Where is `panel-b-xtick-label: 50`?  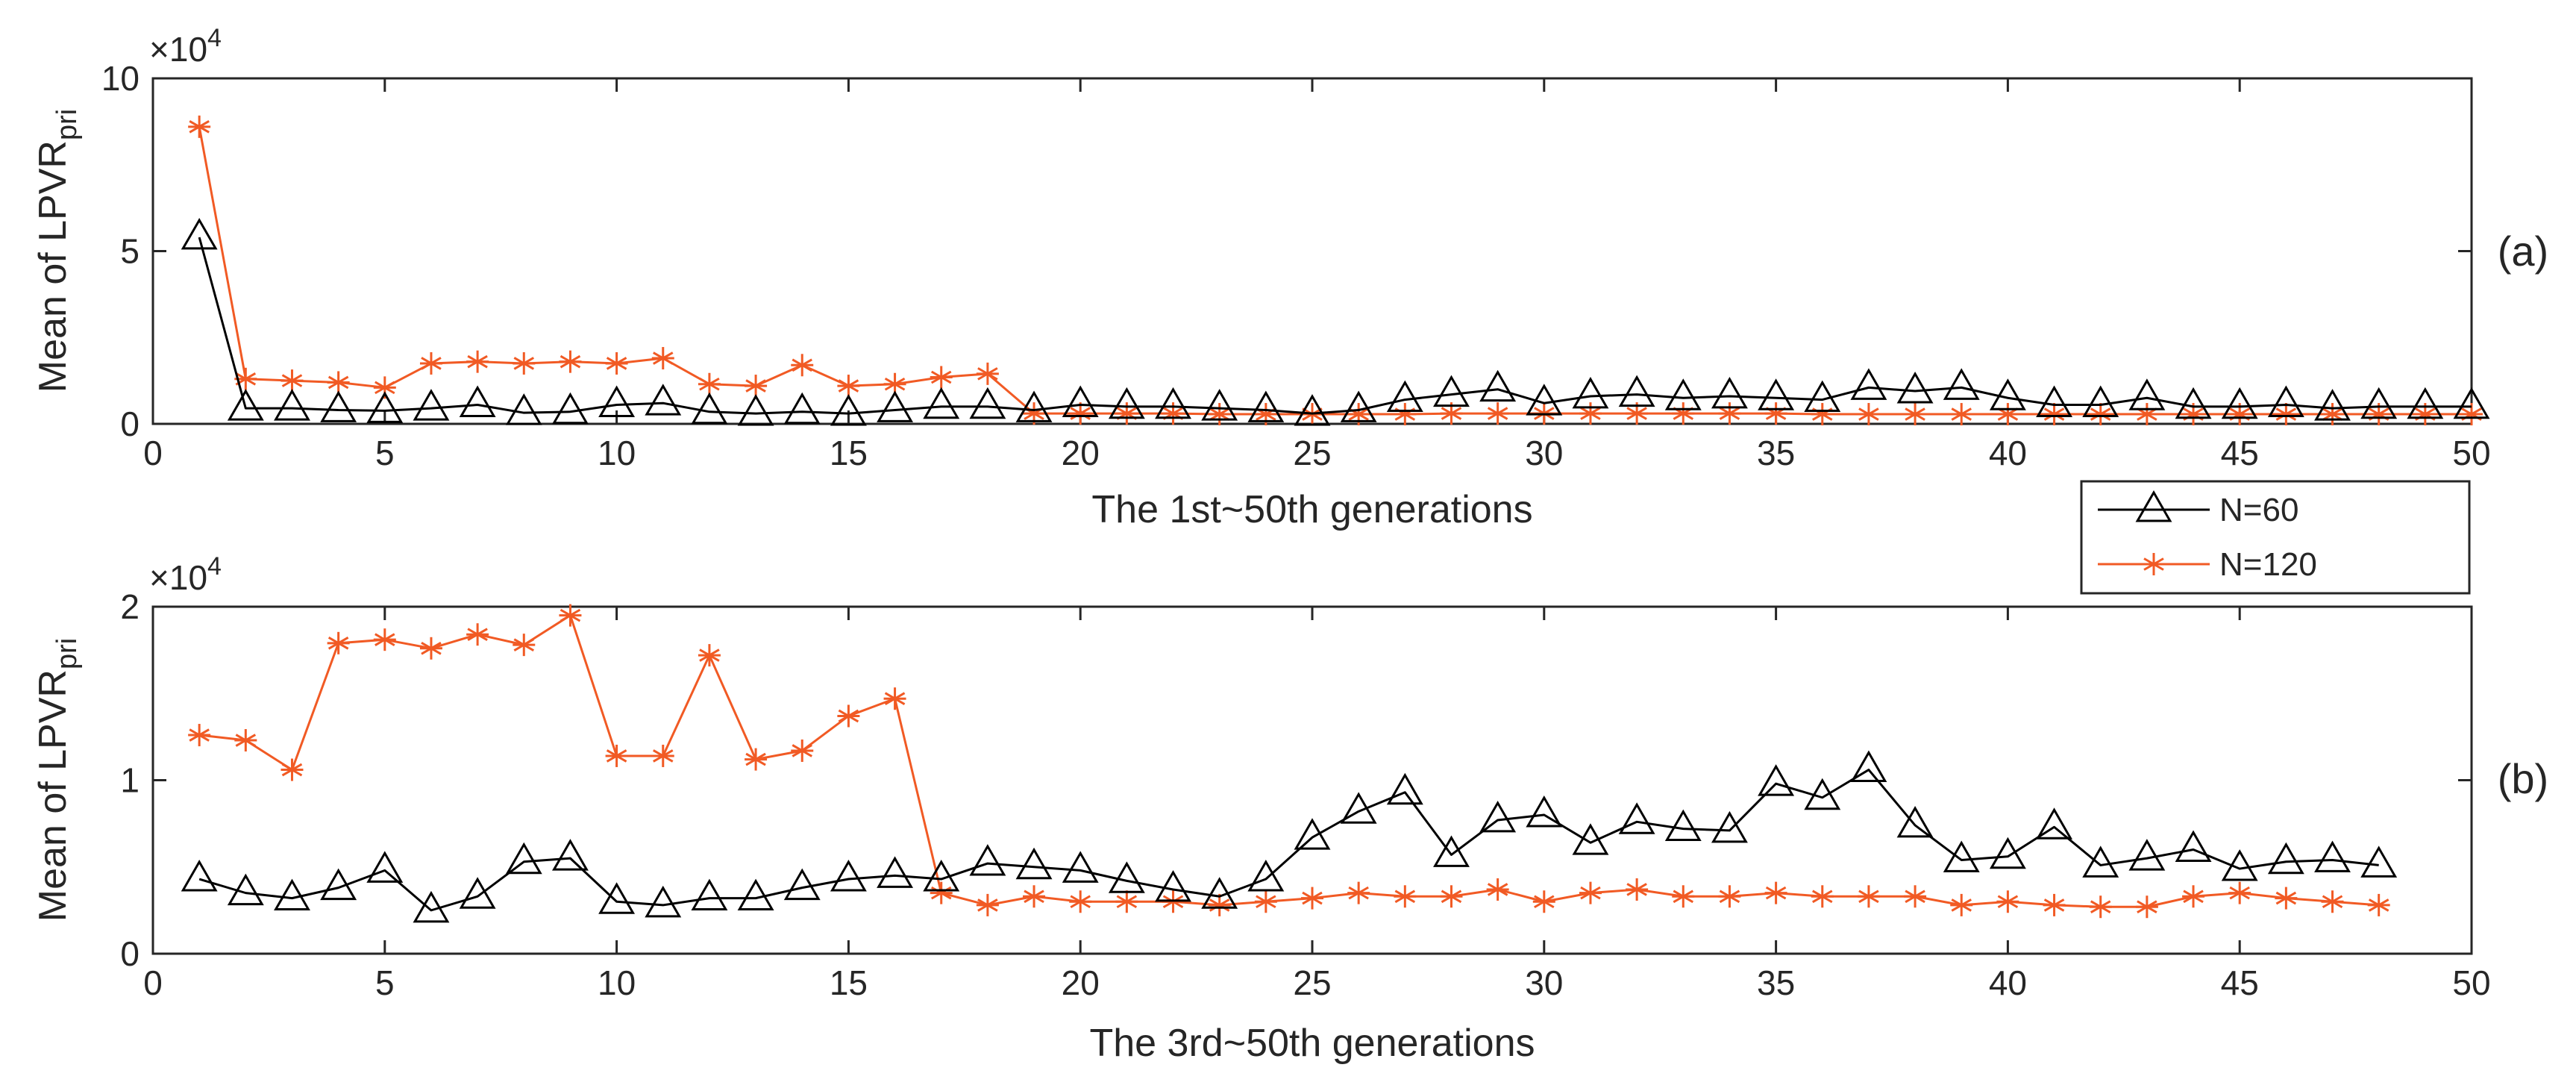
panel-b-xtick-label: 50 is located at coordinates (2471, 983).